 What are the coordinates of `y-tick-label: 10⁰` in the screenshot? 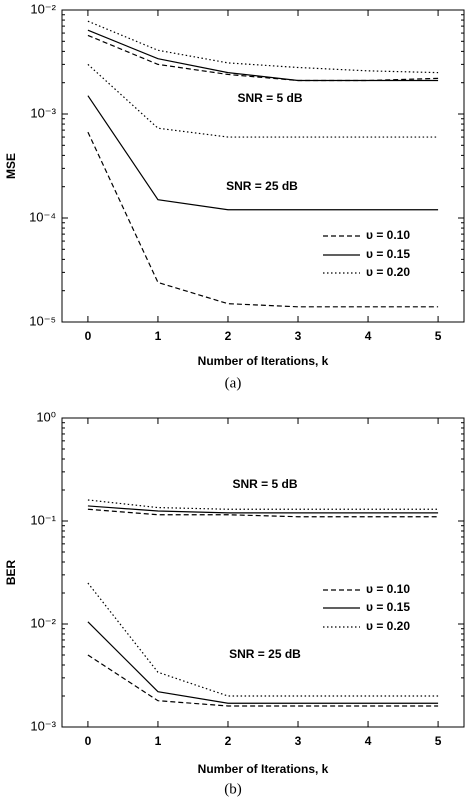 It's located at (46, 416).